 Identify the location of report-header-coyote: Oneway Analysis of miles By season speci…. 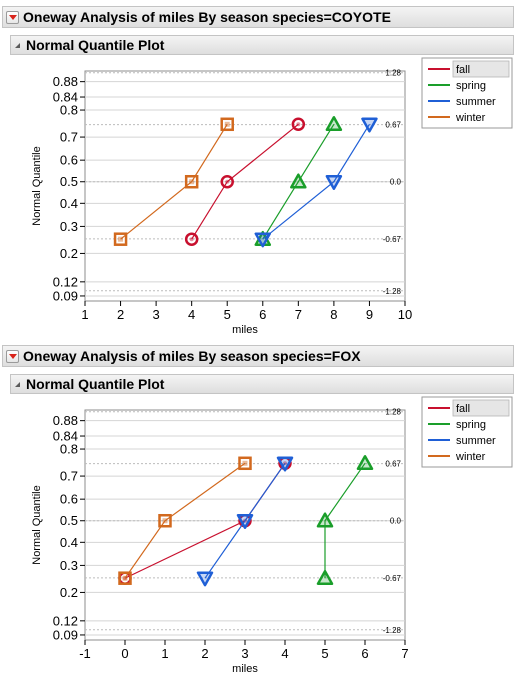
(258, 17).